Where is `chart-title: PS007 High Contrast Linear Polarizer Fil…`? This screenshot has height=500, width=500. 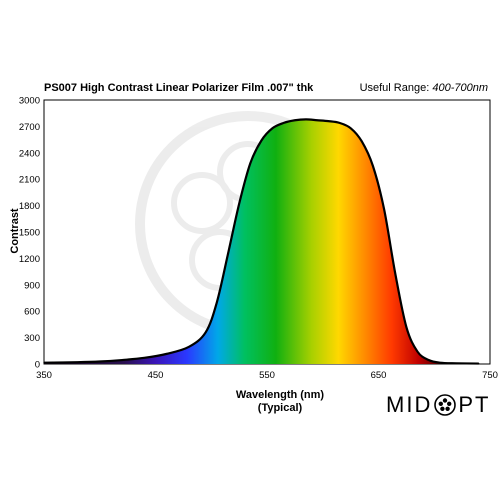 chart-title: PS007 High Contrast Linear Polarizer Fil… is located at coordinates (179, 88).